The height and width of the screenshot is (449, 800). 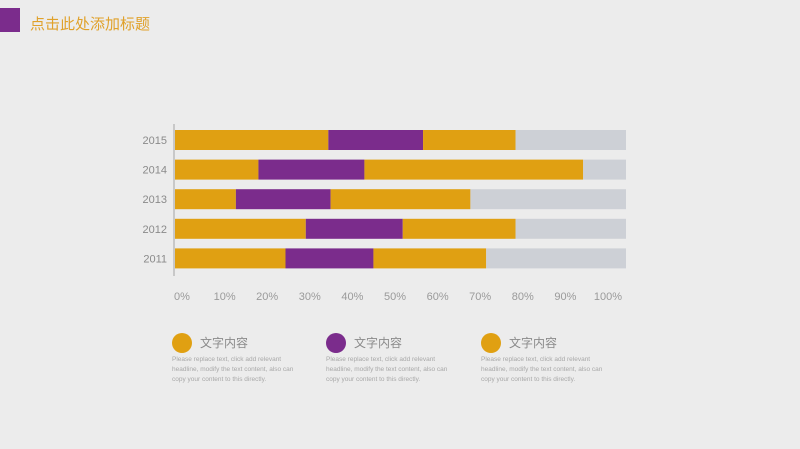 What do you see at coordinates (310, 297) in the screenshot?
I see `x-tick-label: 30%` at bounding box center [310, 297].